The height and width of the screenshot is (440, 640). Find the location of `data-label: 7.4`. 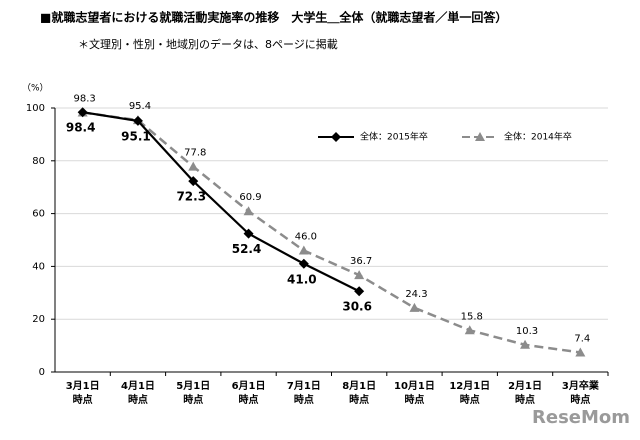

data-label: 7.4 is located at coordinates (582, 338).